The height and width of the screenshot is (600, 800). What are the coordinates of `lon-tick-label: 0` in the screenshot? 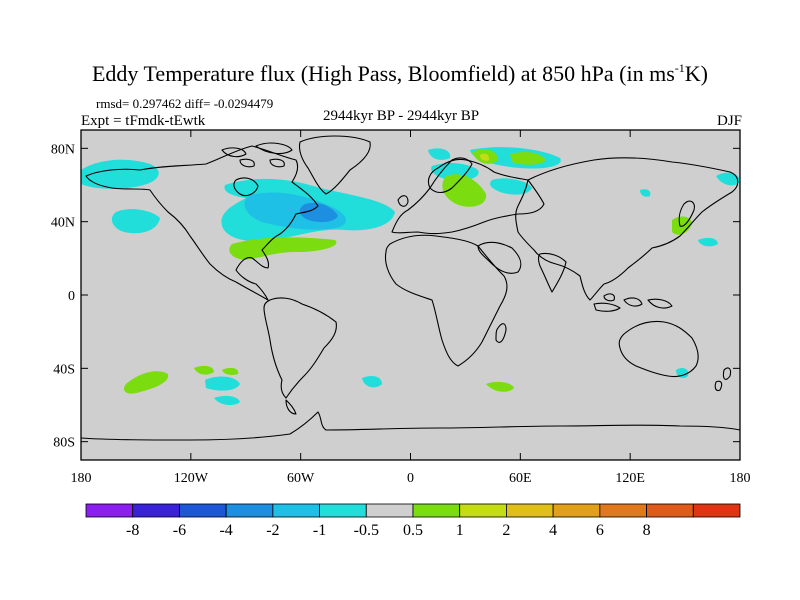 It's located at (410, 478).